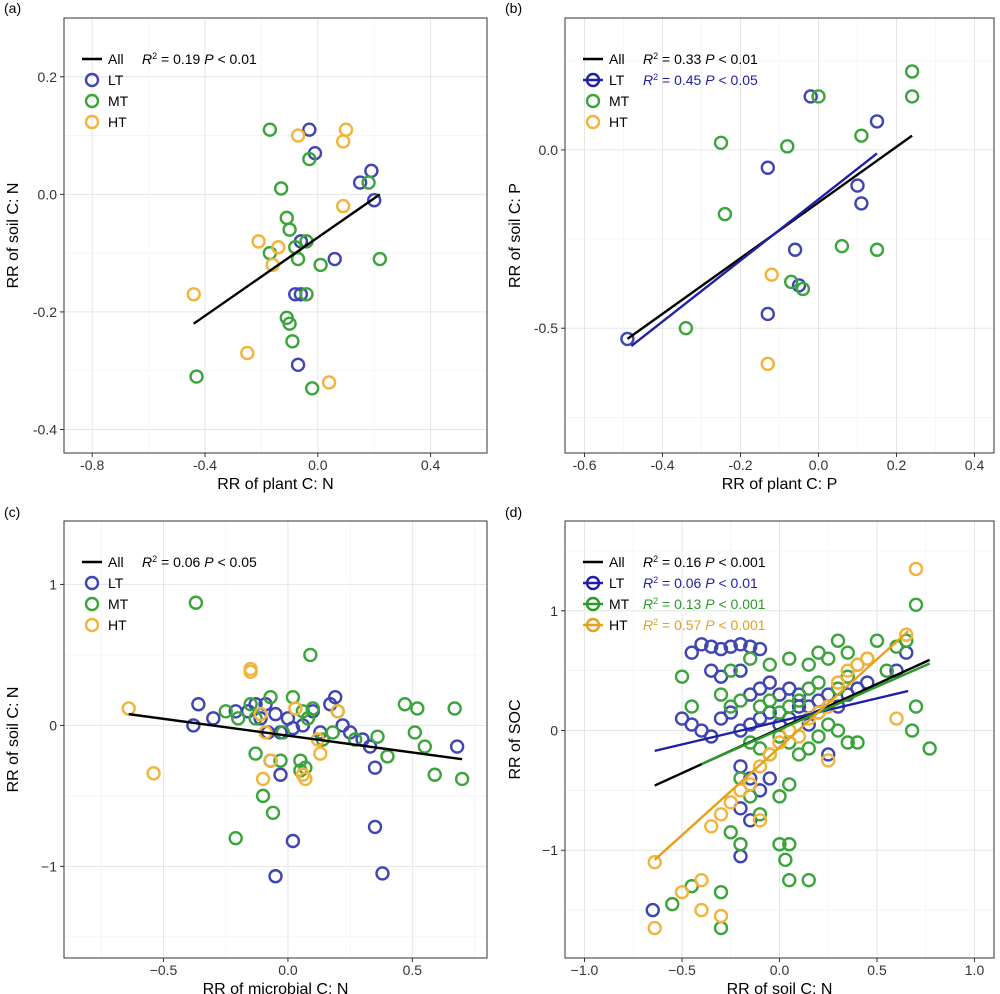  I want to click on legend-entry-LT: LT, so click(104, 80).